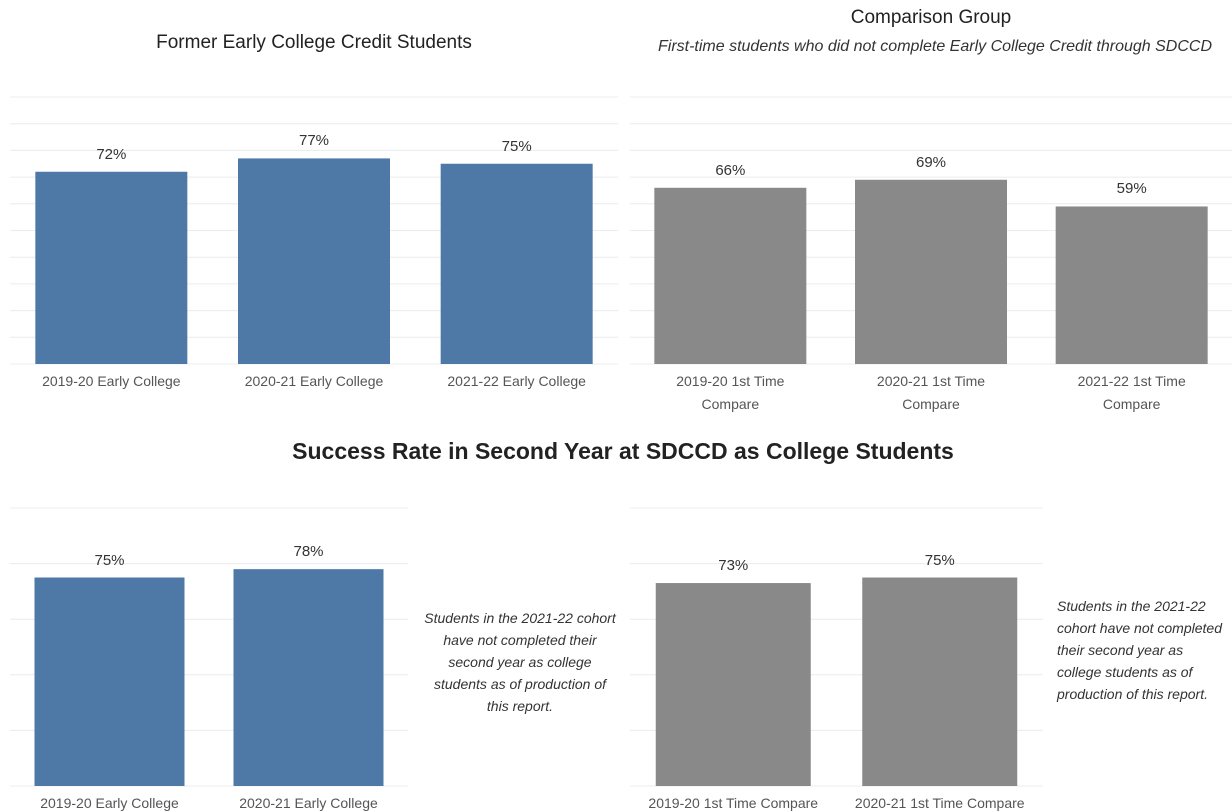 Image resolution: width=1232 pixels, height=811 pixels. I want to click on chart-title: Former Early College Credit Students, so click(314, 42).